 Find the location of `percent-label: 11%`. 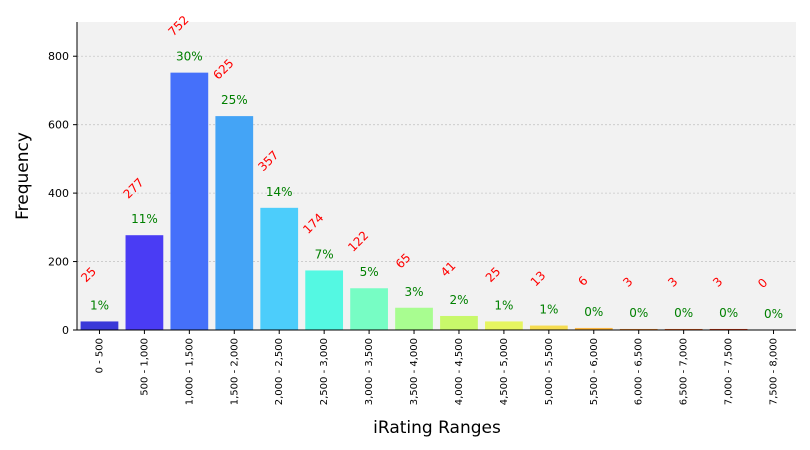

percent-label: 11% is located at coordinates (144, 219).